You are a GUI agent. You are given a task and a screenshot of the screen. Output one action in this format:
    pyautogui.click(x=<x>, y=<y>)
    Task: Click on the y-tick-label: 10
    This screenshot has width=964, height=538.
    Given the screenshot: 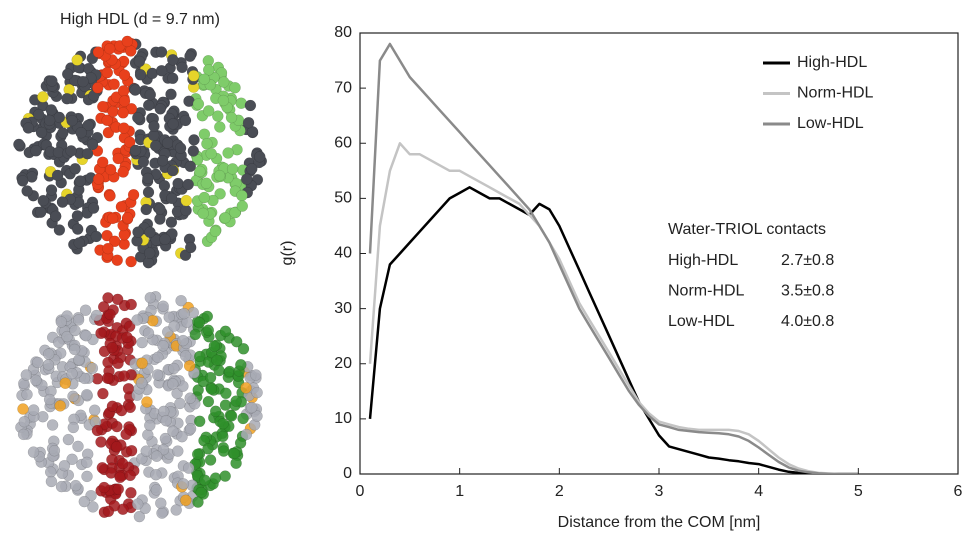 What is the action you would take?
    pyautogui.click(x=343, y=418)
    